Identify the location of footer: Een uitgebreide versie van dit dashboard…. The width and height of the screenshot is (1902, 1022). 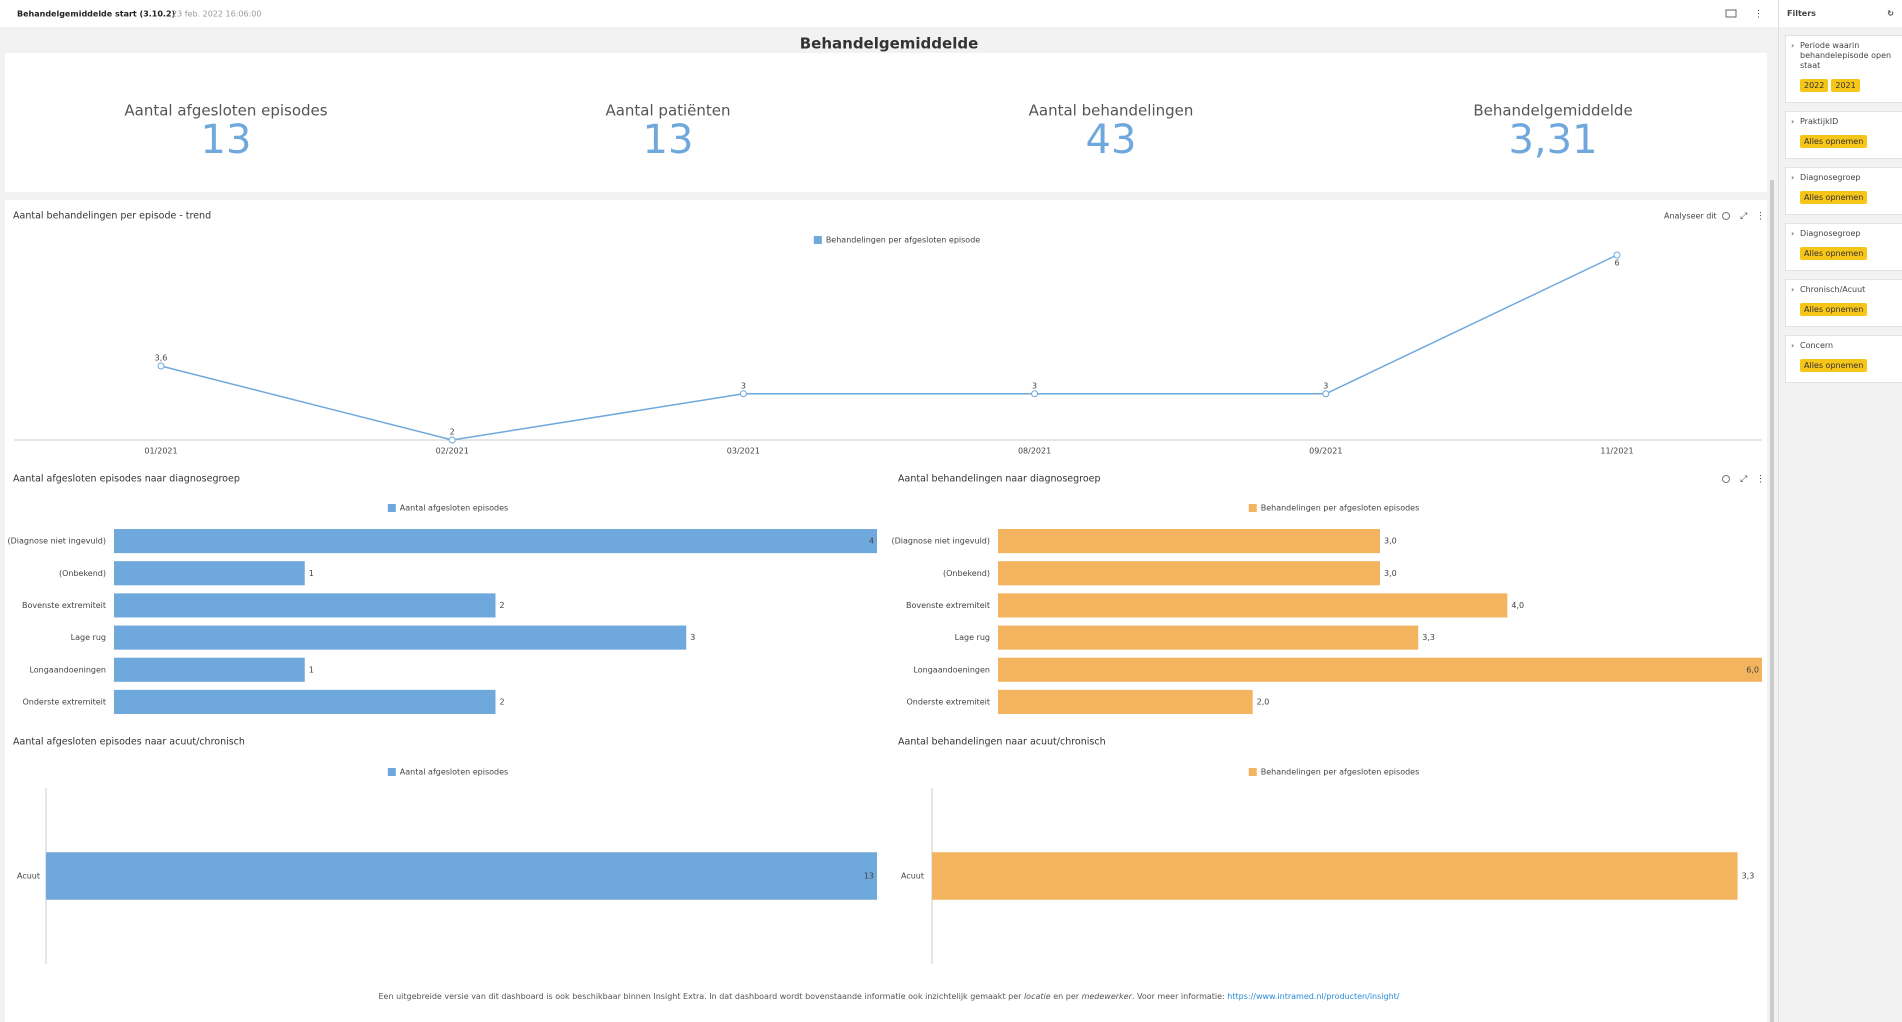
(889, 996).